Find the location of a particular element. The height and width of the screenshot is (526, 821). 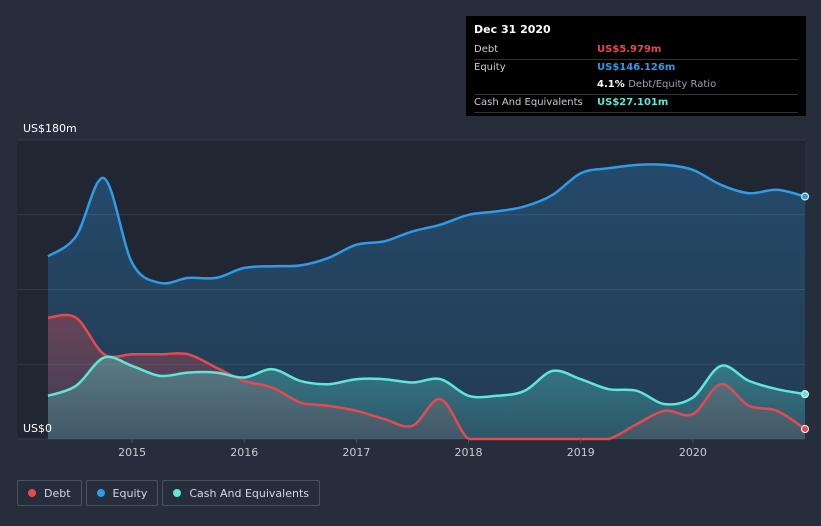

debt-end-marker is located at coordinates (805, 429).